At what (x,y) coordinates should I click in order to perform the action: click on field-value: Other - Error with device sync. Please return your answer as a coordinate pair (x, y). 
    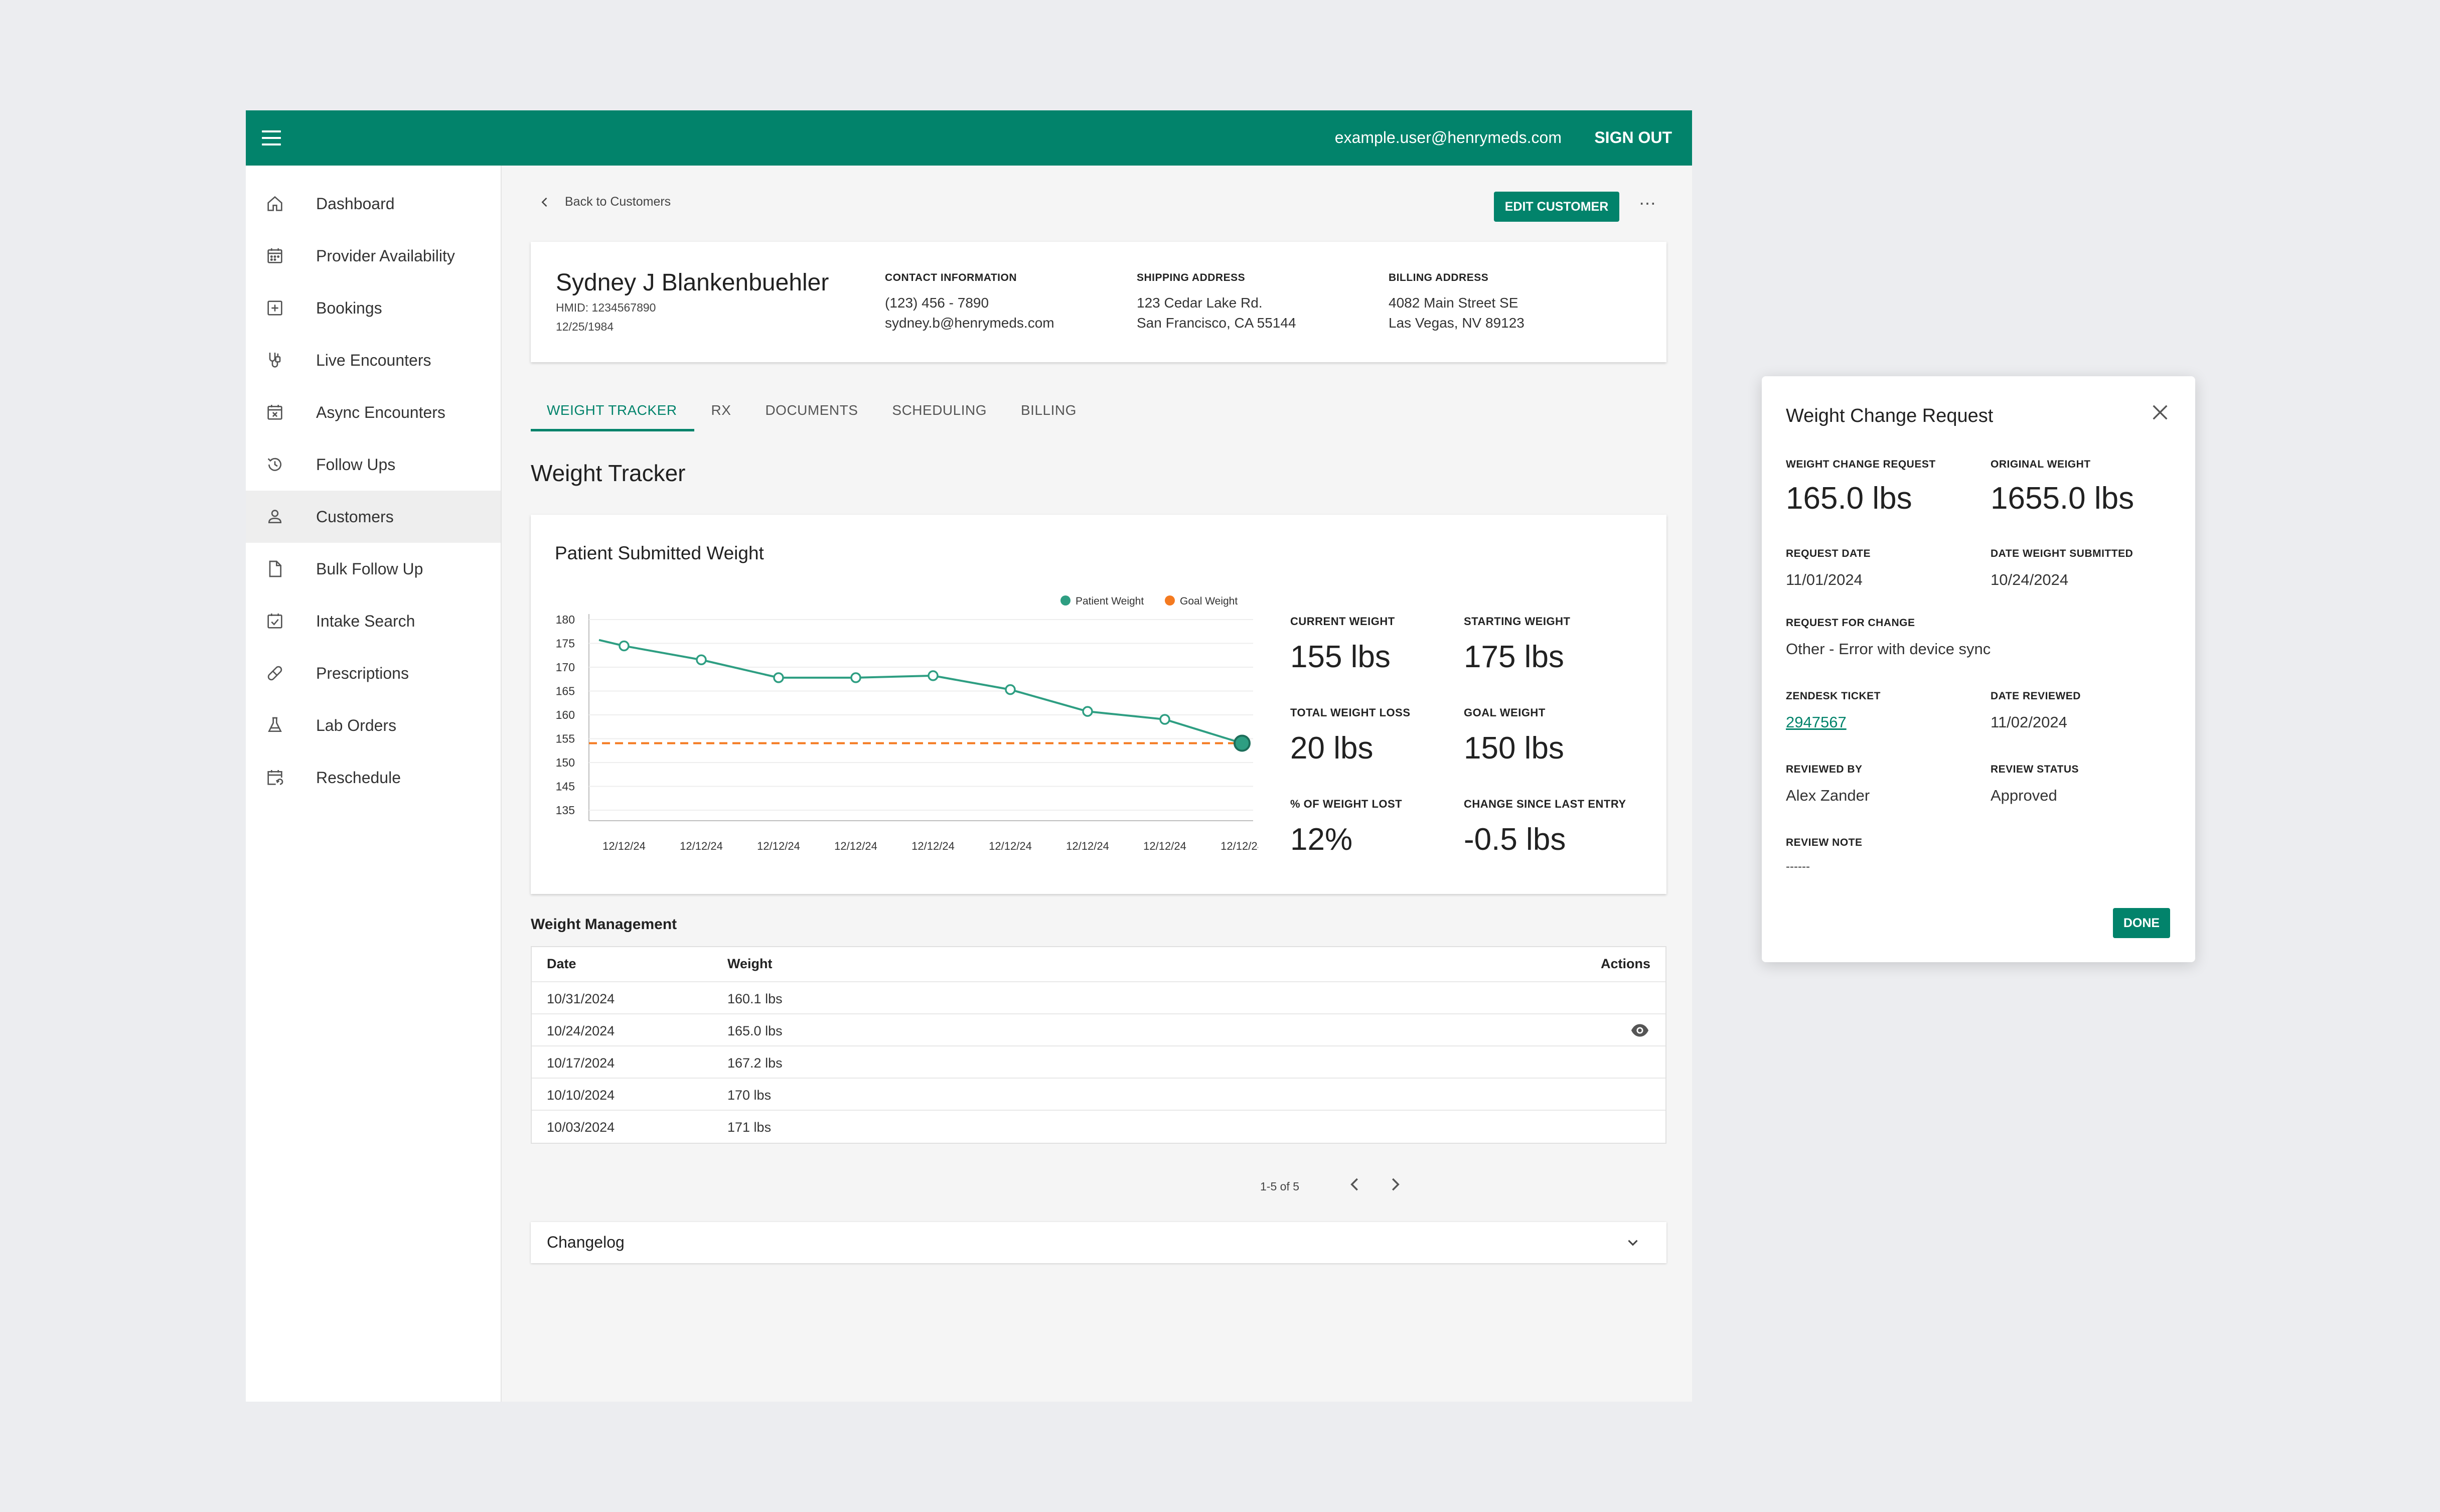
    Looking at the image, I should click on (1889, 649).